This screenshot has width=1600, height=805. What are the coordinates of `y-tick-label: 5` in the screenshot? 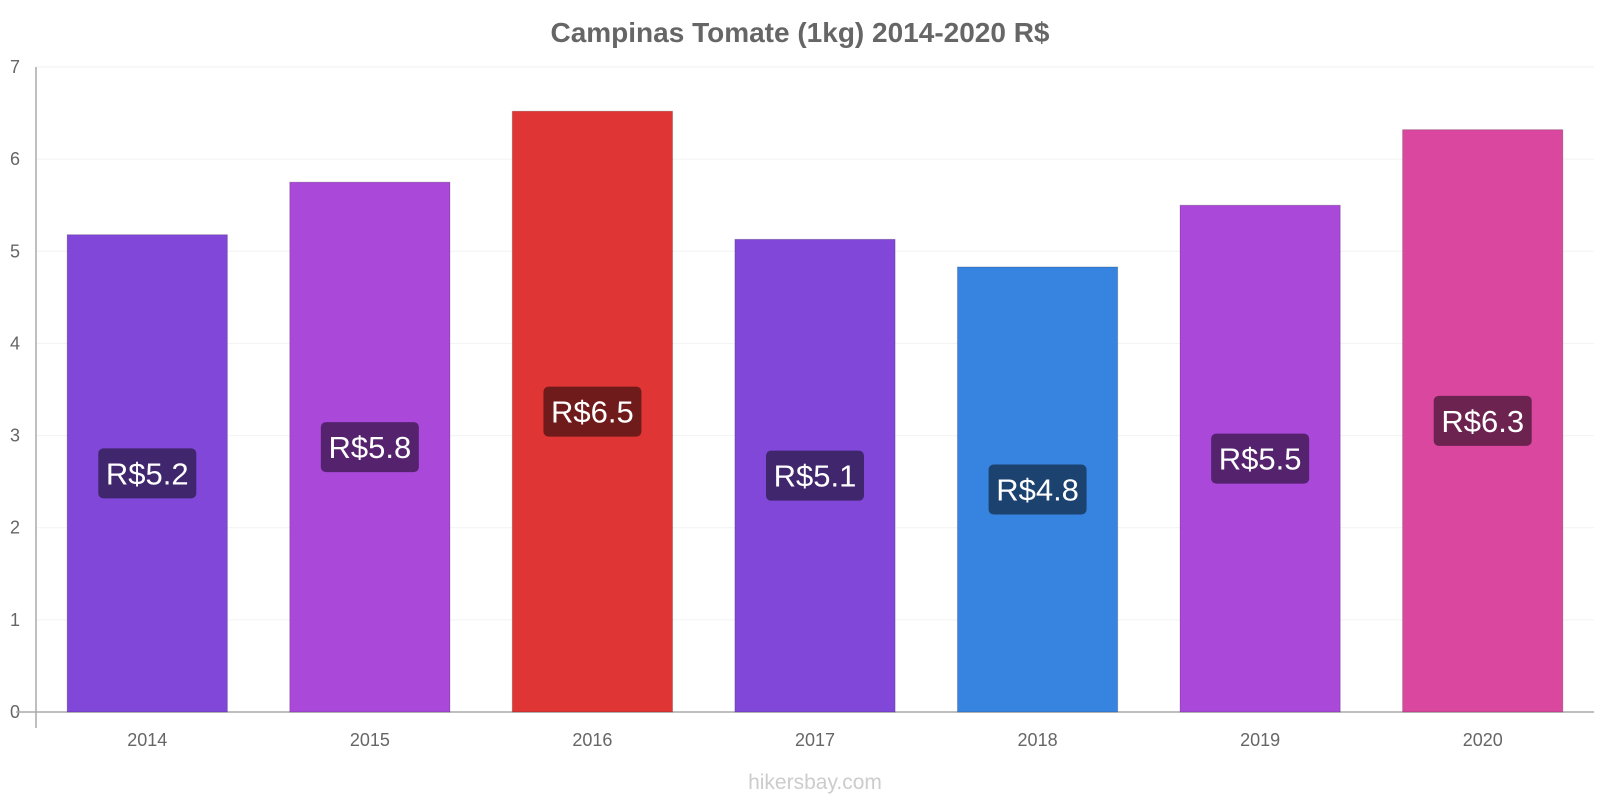 It's located at (15, 251).